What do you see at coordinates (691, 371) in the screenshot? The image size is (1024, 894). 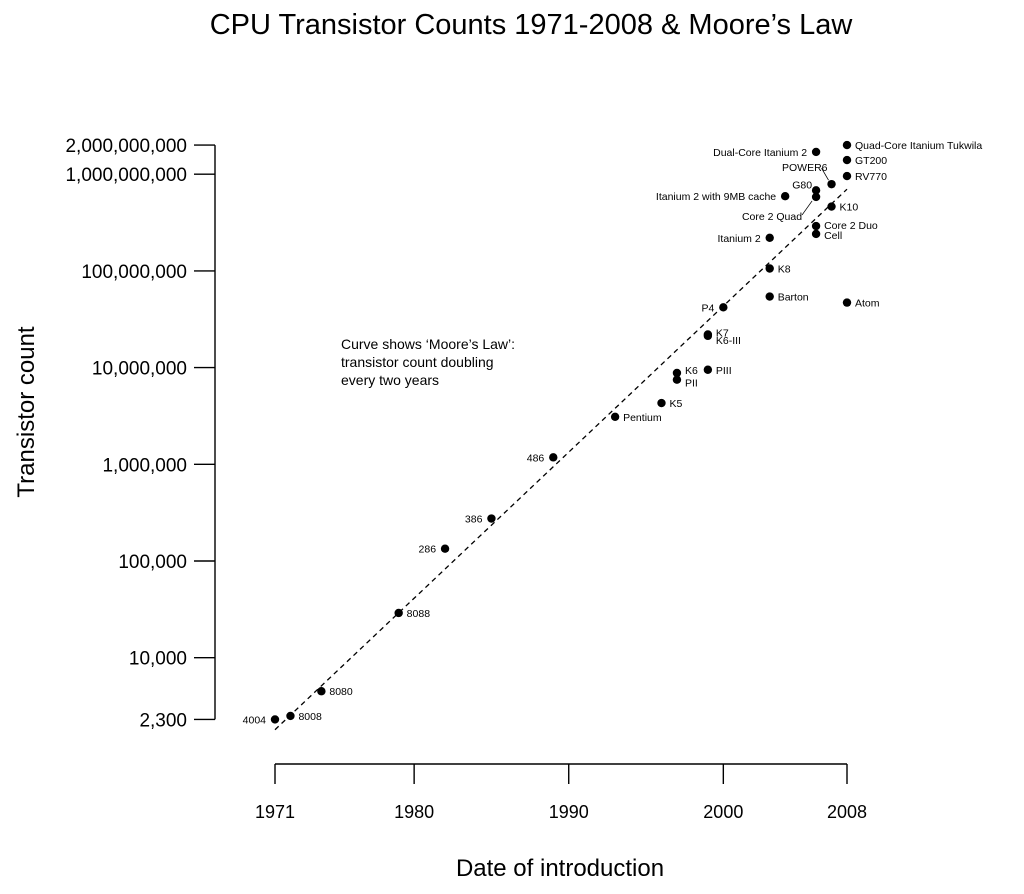 I see `data-label: K6` at bounding box center [691, 371].